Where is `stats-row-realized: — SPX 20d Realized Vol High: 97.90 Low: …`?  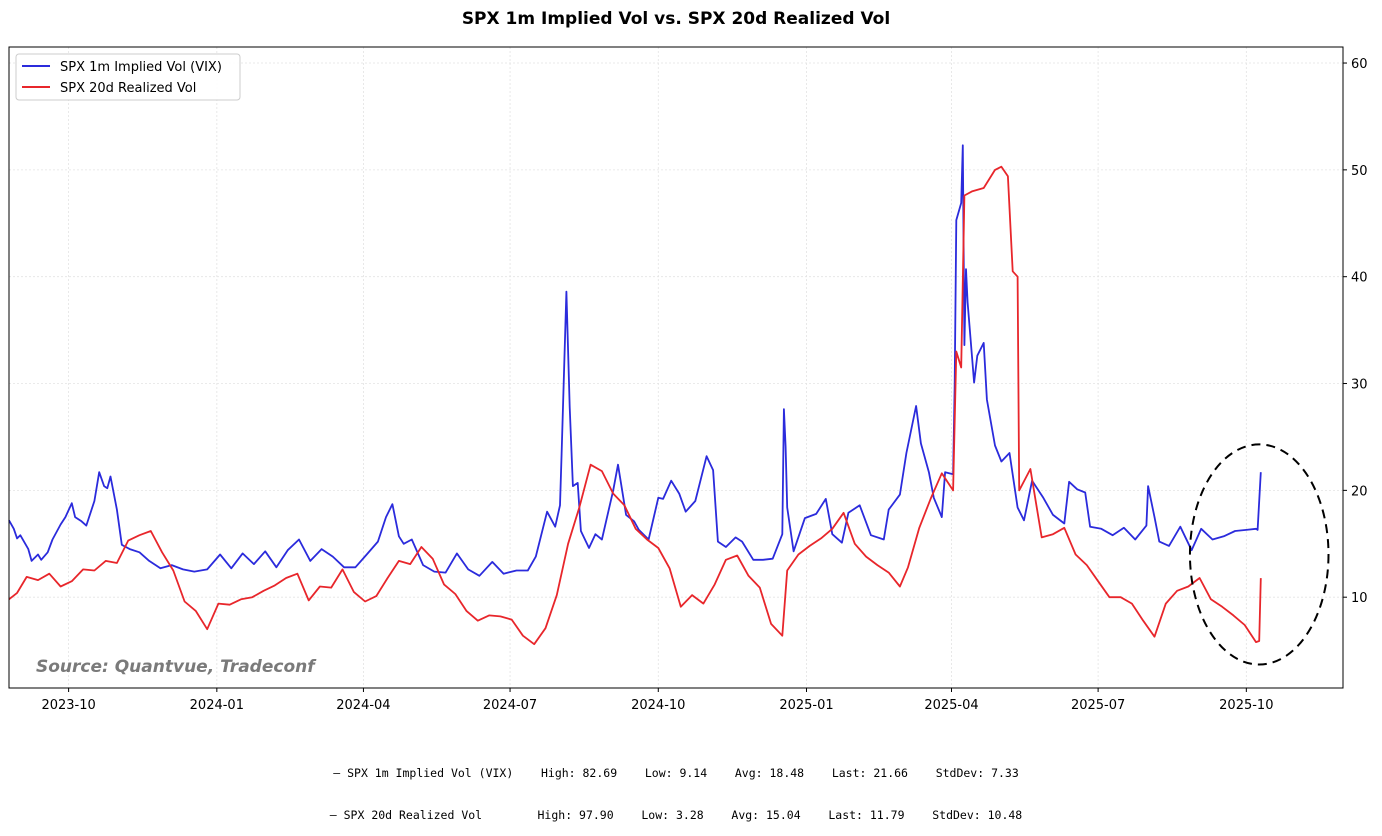 stats-row-realized: — SPX 20d Realized Vol High: 97.90 Low: … is located at coordinates (676, 815).